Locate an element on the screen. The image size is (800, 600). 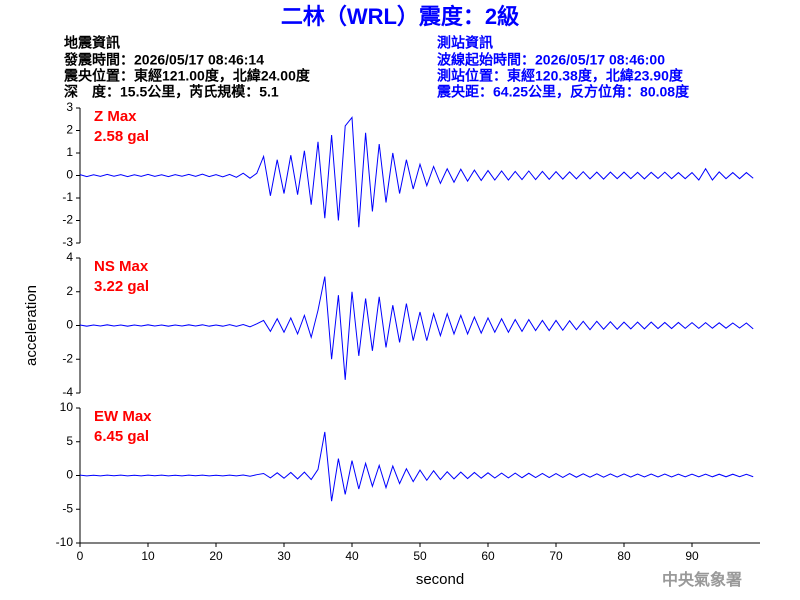
info-left: 震央位置：東經121.00度，北緯24.00度 is located at coordinates (187, 76).